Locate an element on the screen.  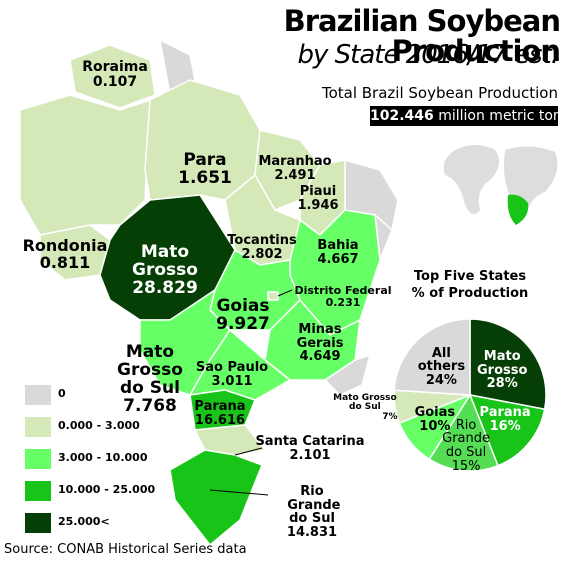
pie-label: Mato Grosso do Sul is located at coordinates (365, 402).